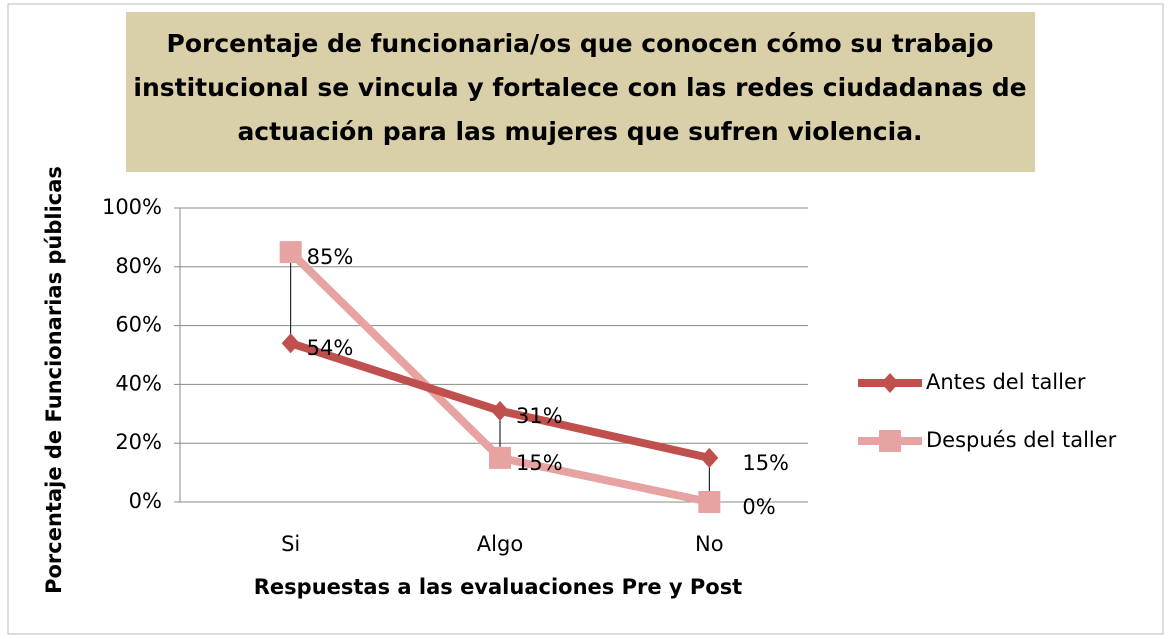  I want to click on y-tick-label: 40%, so click(138, 383).